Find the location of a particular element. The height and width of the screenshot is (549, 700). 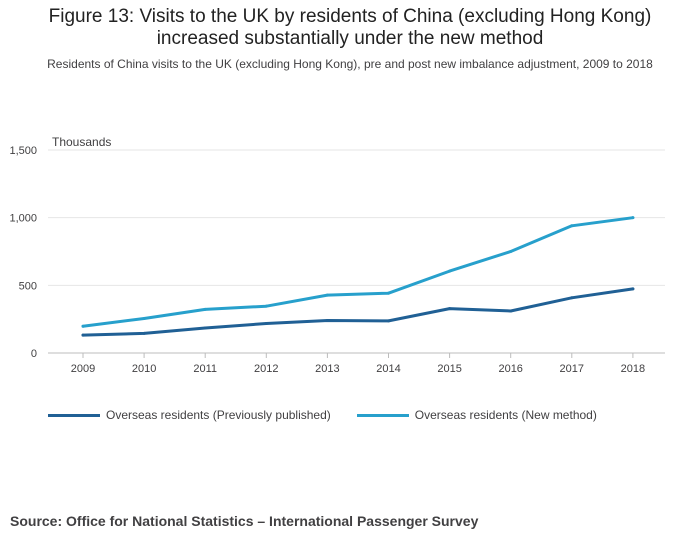

x-tick-label-2016: 2016 is located at coordinates (510, 369).